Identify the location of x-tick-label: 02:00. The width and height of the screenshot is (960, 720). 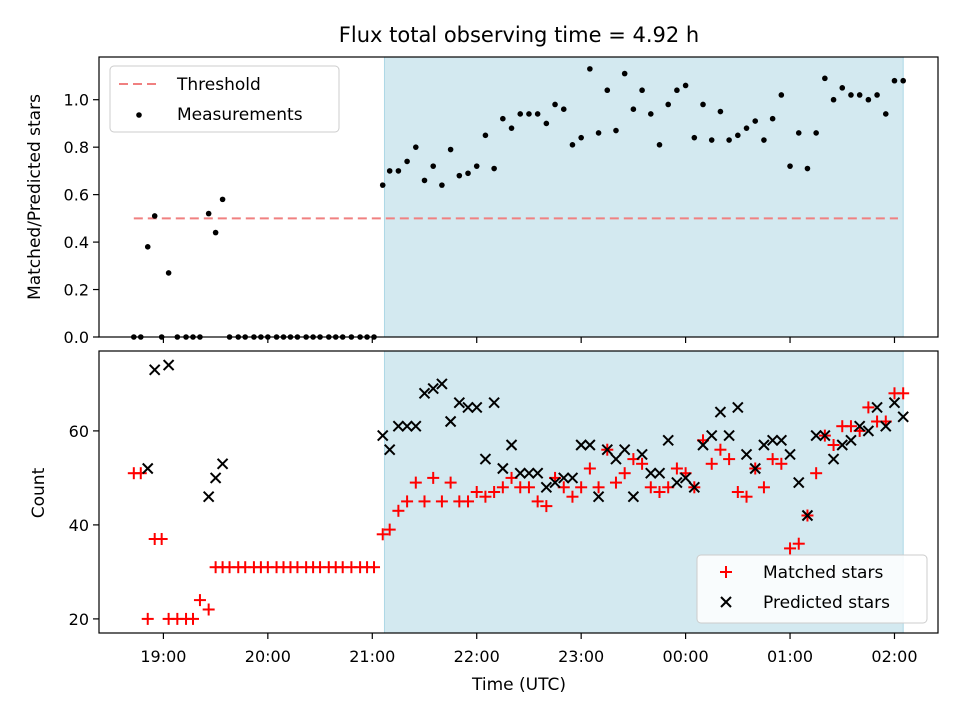
(894, 656).